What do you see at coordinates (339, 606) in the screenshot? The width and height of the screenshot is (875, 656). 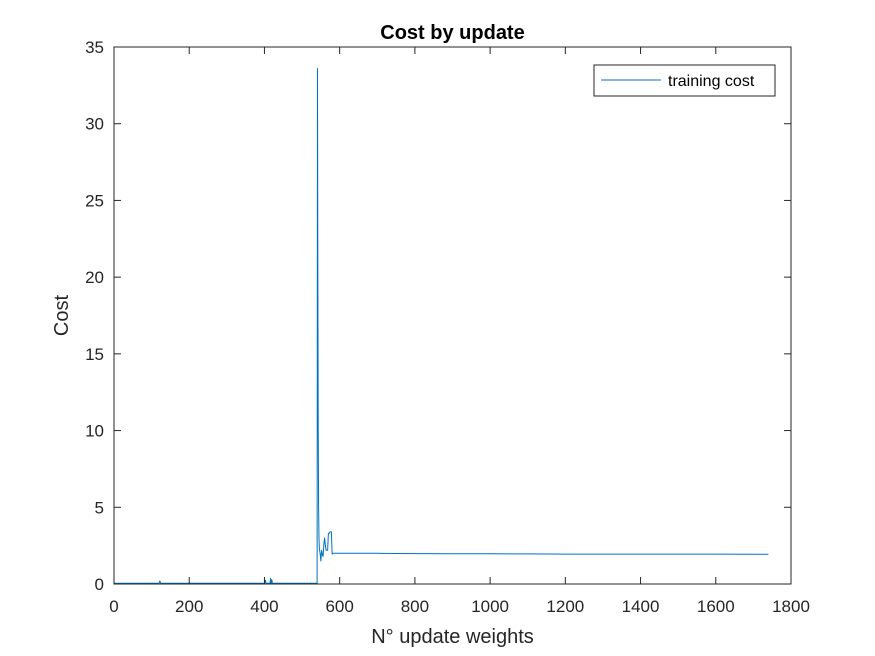 I see `x-tick-label: 600` at bounding box center [339, 606].